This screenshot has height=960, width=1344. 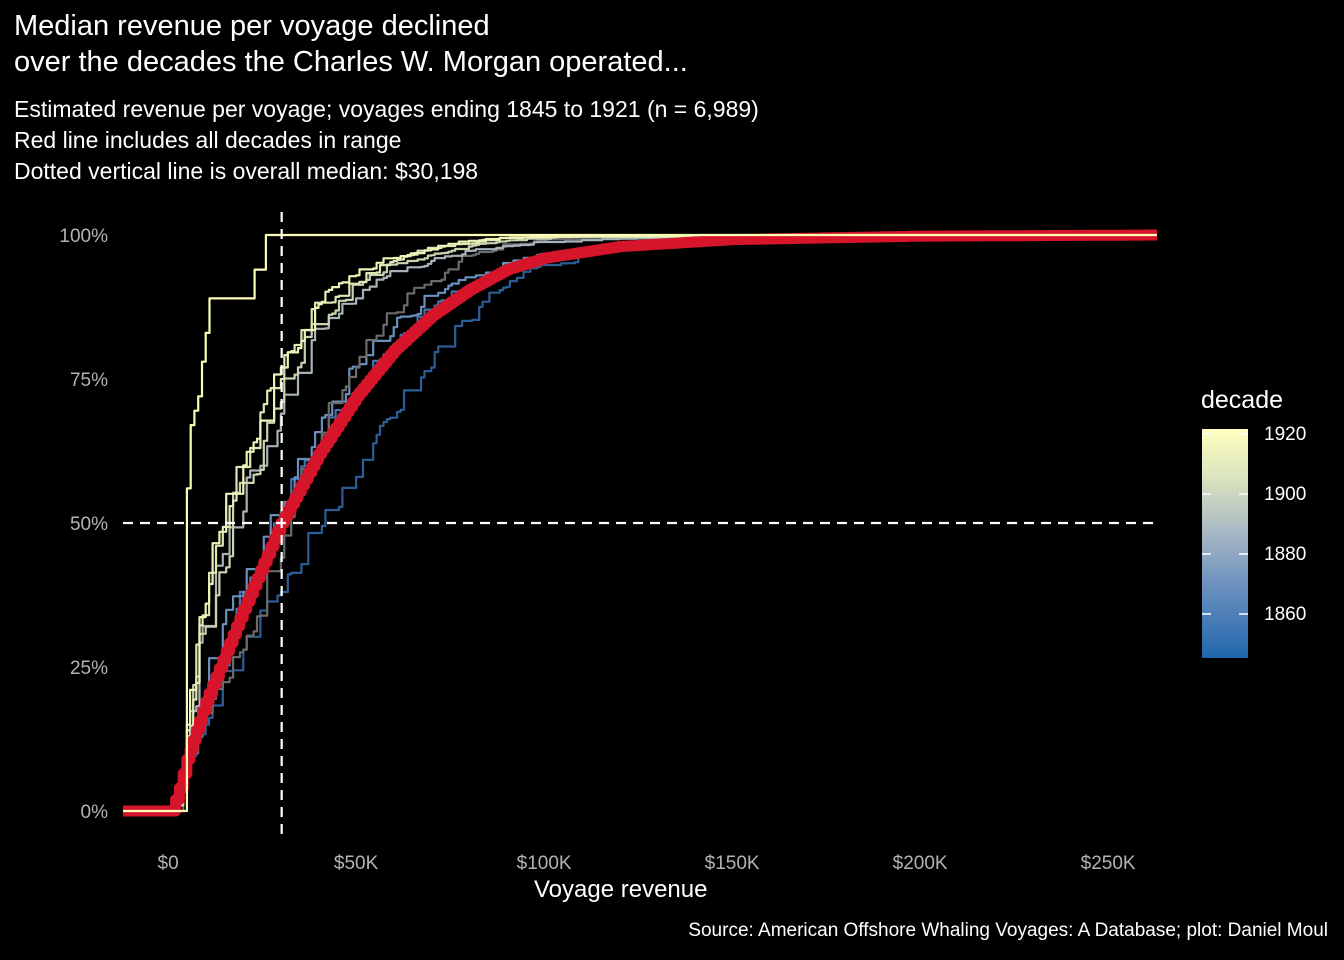 I want to click on legend-label-1860: 1860, so click(x=1285, y=614).